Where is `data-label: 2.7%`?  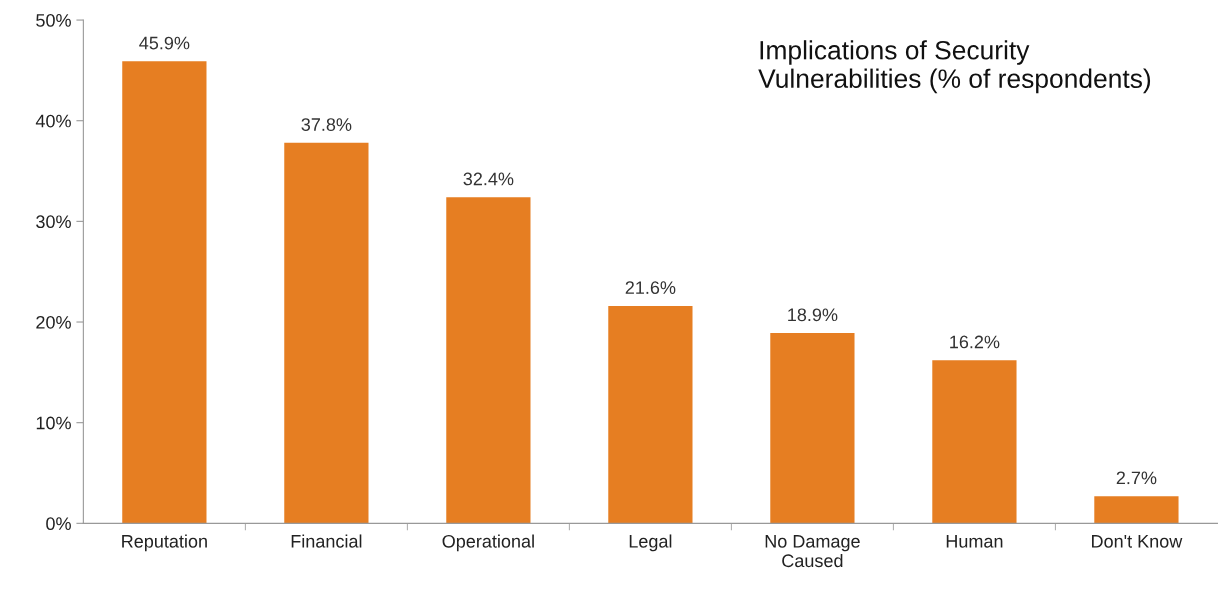
data-label: 2.7% is located at coordinates (1136, 478).